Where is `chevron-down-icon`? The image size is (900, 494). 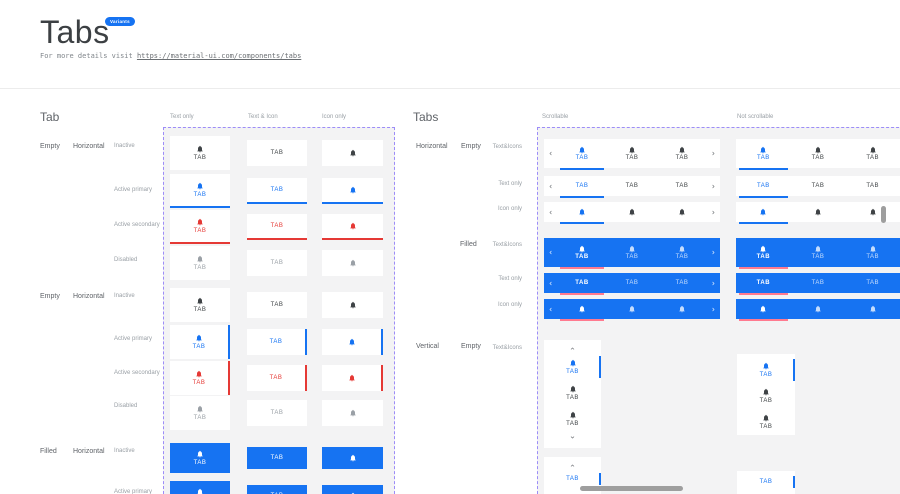
chevron-down-icon is located at coordinates (572, 437).